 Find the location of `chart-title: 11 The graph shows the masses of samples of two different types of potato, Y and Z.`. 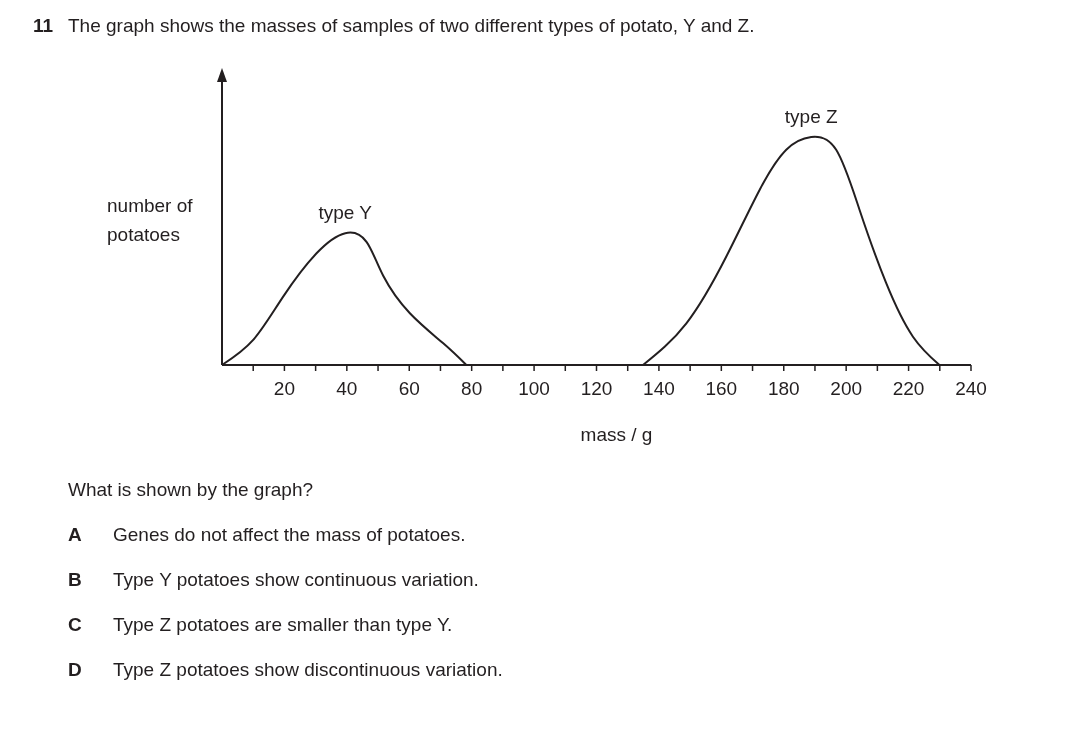

chart-title: 11 The graph shows the masses of samples of two different types of potato, Y and Z. is located at coordinates (394, 25).